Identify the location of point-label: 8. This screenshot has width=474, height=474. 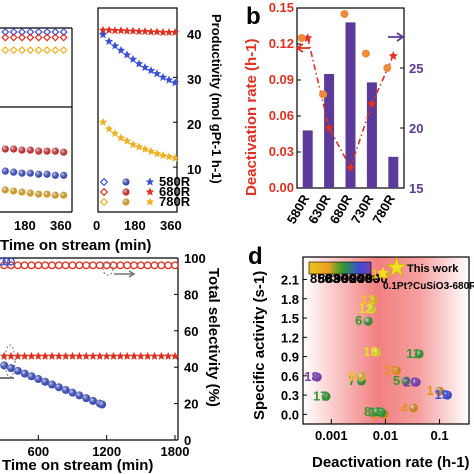
(367, 411).